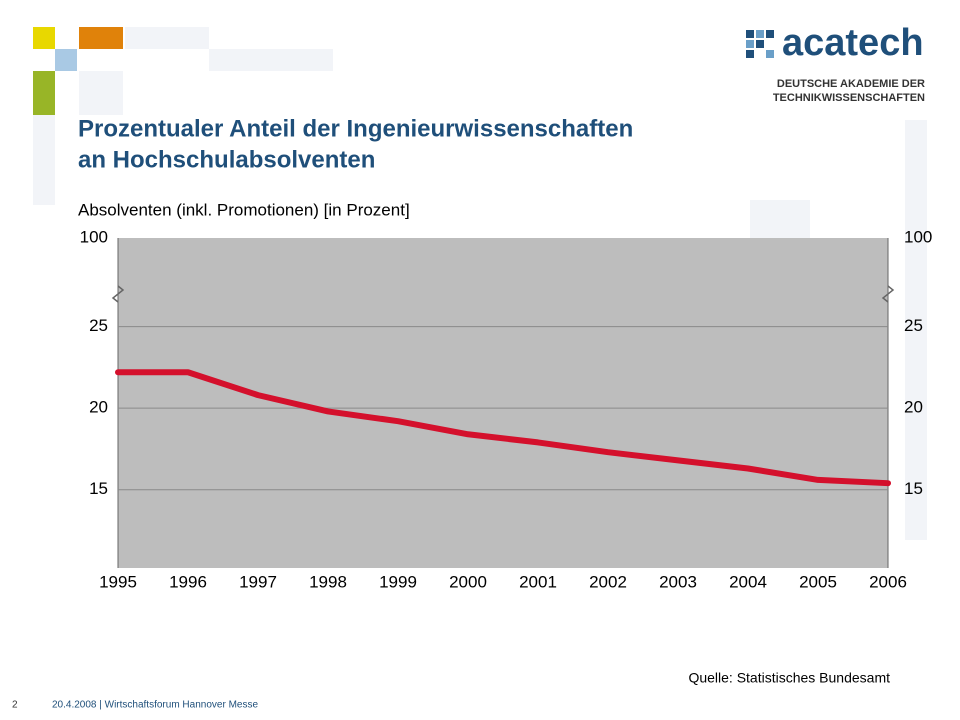  I want to click on page-number: 2, so click(15, 705).